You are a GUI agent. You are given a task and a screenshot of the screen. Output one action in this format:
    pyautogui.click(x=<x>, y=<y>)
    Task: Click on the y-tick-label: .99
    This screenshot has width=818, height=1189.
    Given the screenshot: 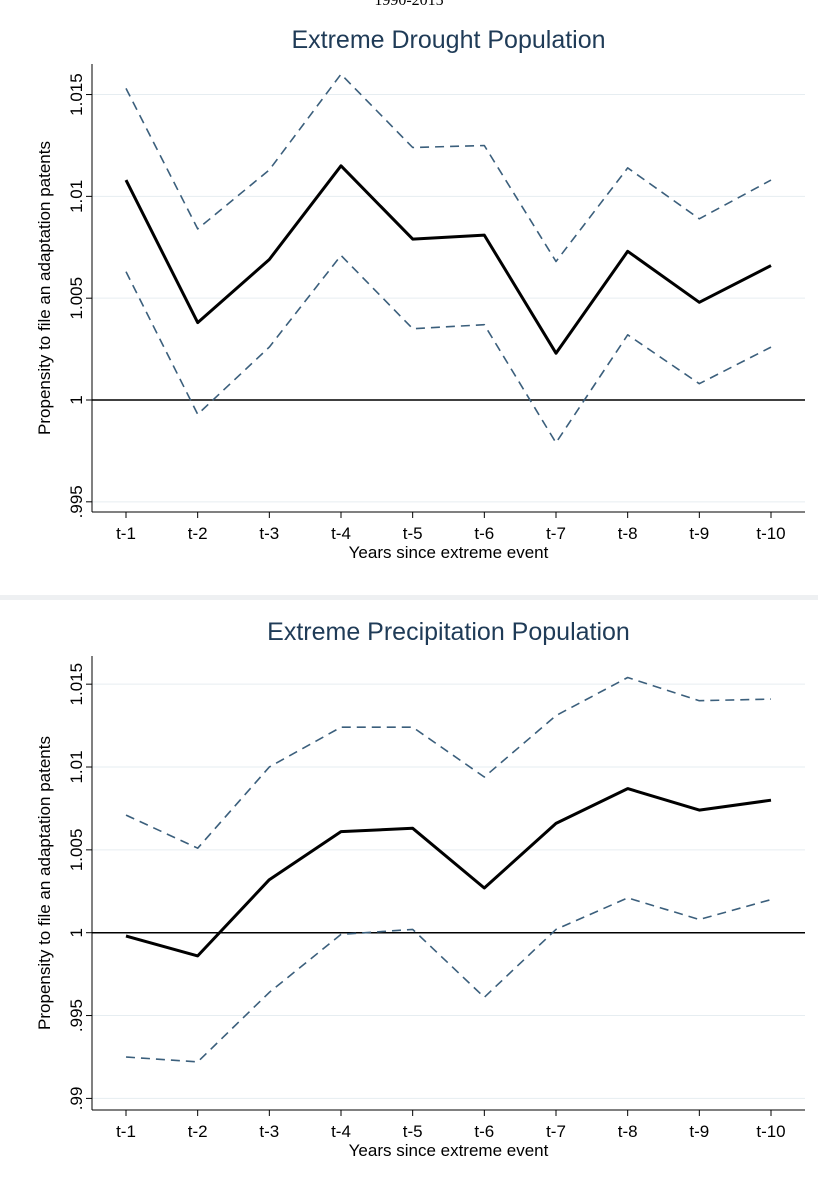 What is the action you would take?
    pyautogui.click(x=76, y=1099)
    